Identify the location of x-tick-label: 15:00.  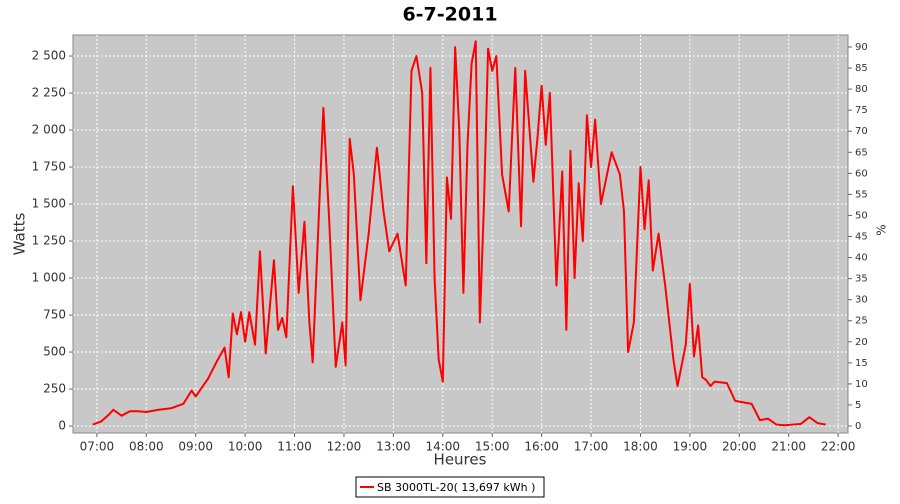
(492, 447).